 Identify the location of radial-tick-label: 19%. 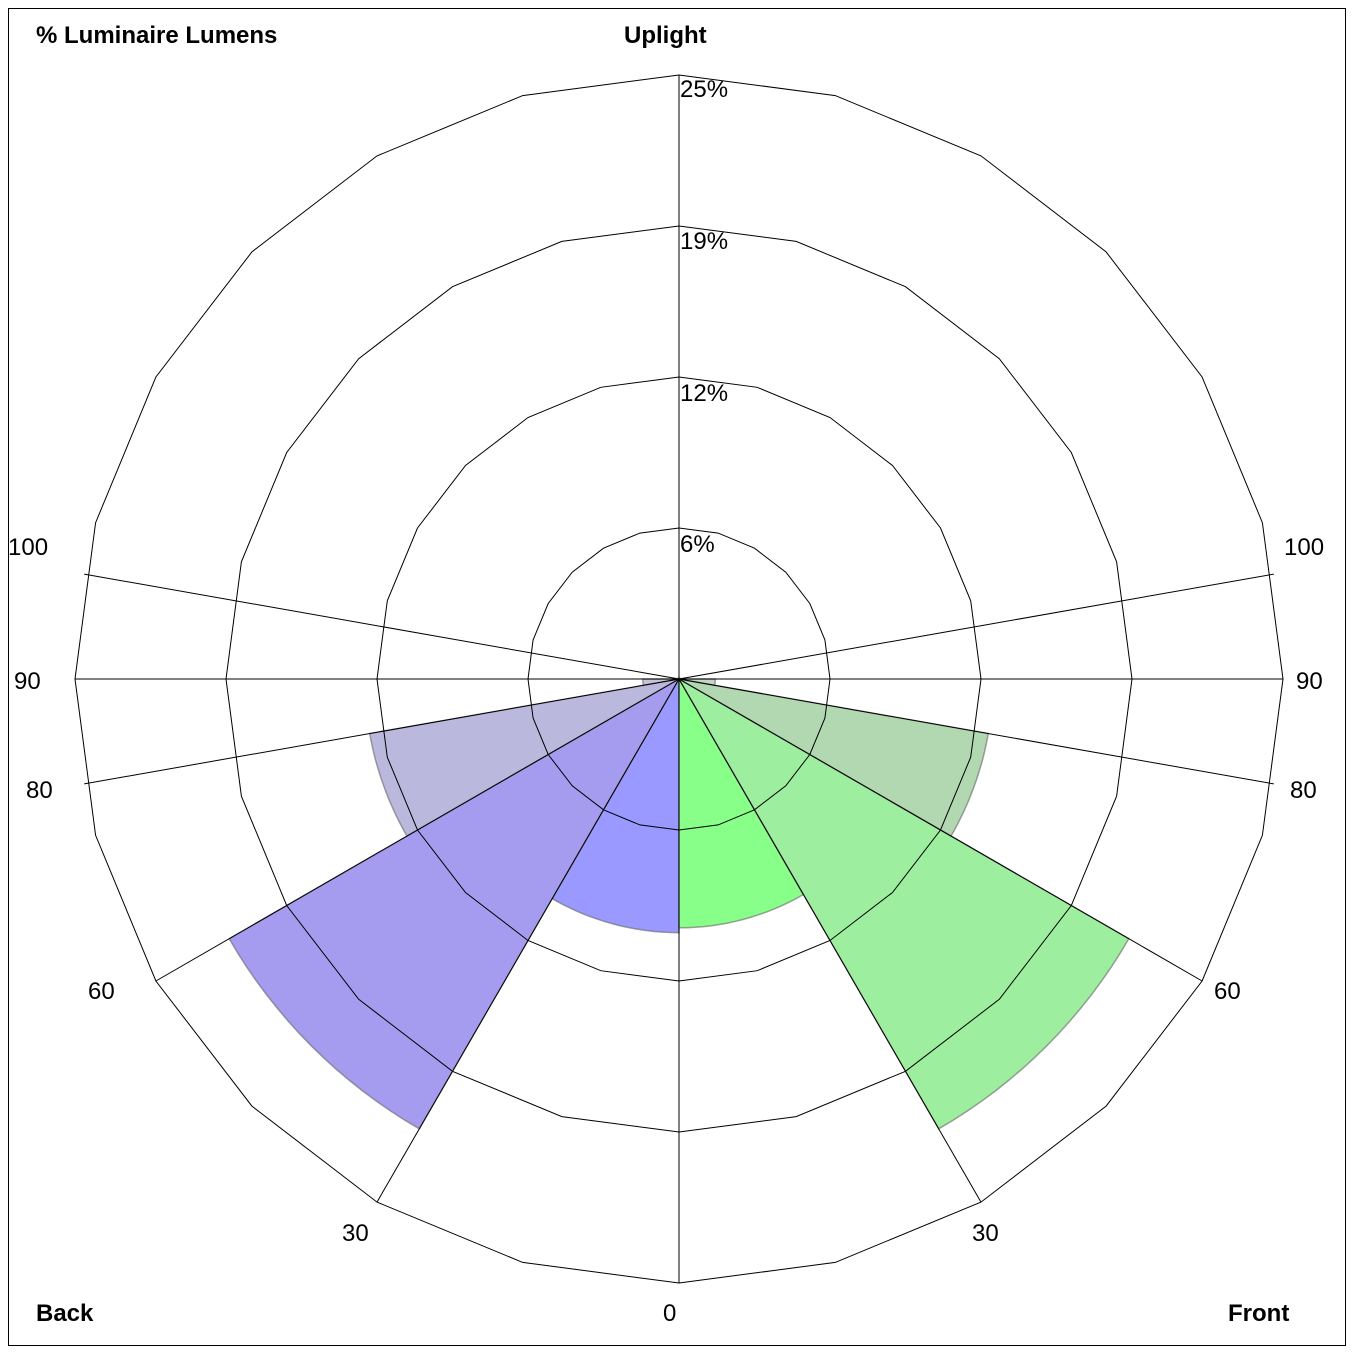
(704, 241).